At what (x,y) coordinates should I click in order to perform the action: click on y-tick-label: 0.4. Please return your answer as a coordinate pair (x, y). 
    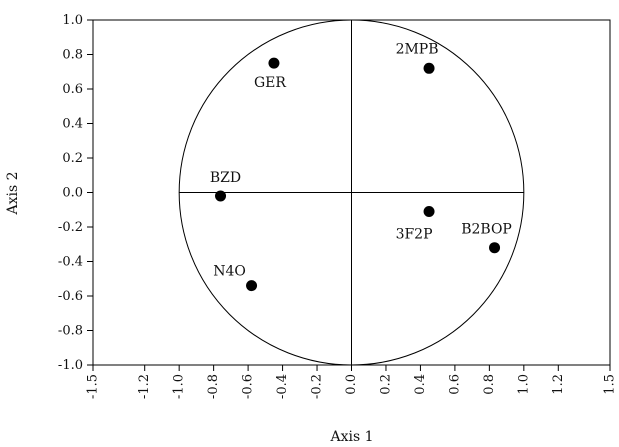
    Looking at the image, I should click on (72, 124).